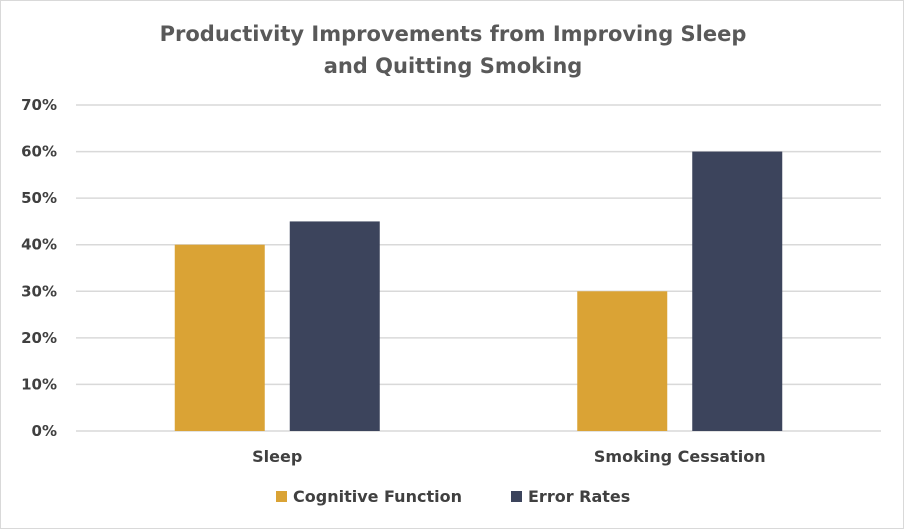 The width and height of the screenshot is (904, 530). I want to click on y-tick-label: 40%, so click(39, 245).